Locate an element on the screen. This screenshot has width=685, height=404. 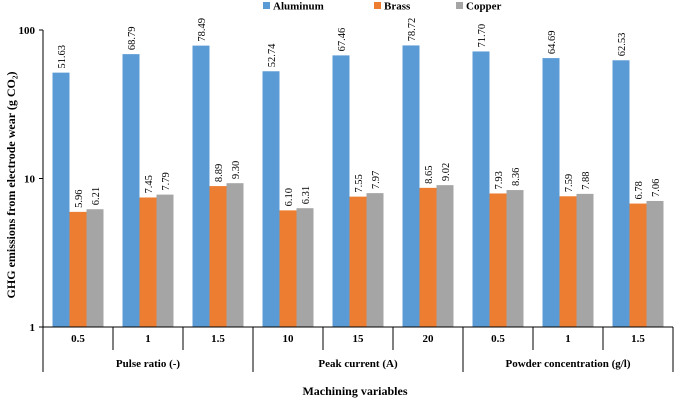
x-group-label: Pulse ratio (-) is located at coordinates (148, 364).